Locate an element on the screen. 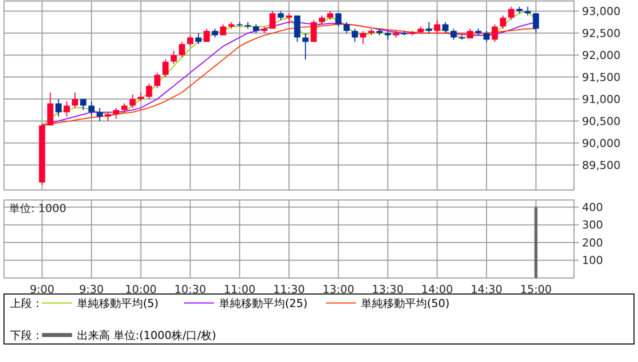  x-tick-label: 13:30 is located at coordinates (388, 289).